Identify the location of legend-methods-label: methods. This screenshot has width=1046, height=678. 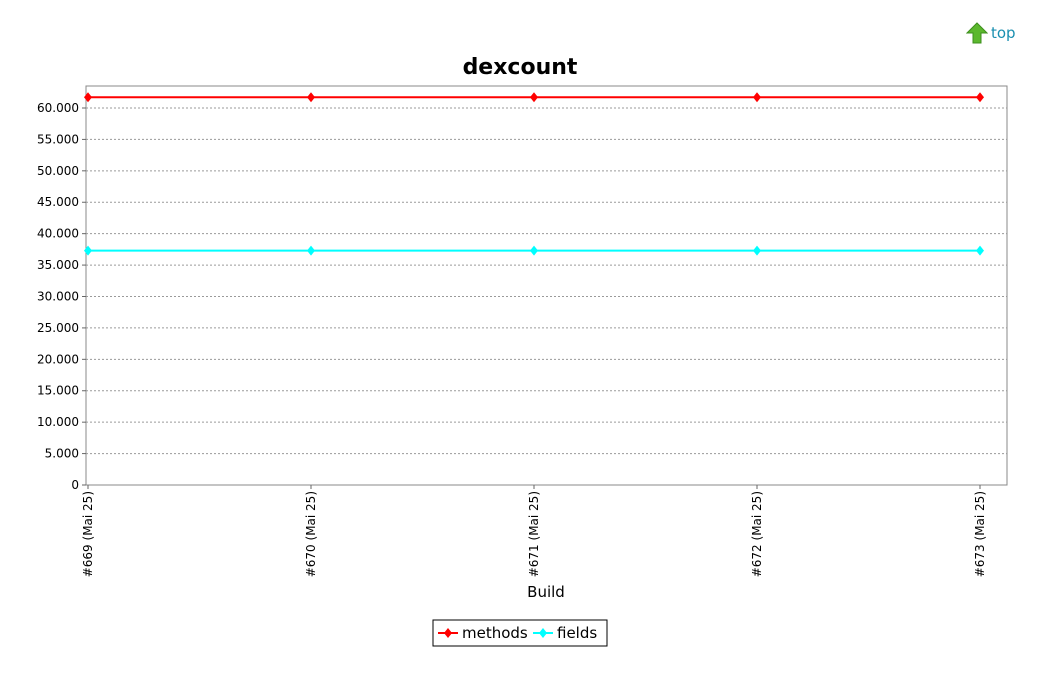
(495, 633).